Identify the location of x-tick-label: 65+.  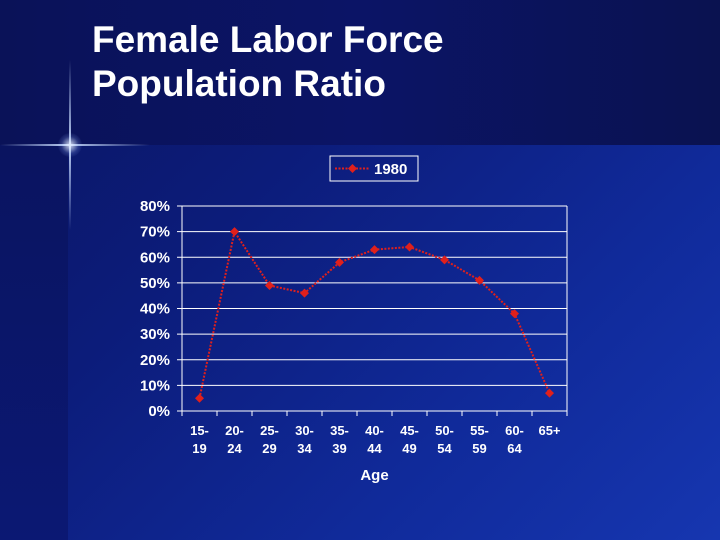
(549, 430).